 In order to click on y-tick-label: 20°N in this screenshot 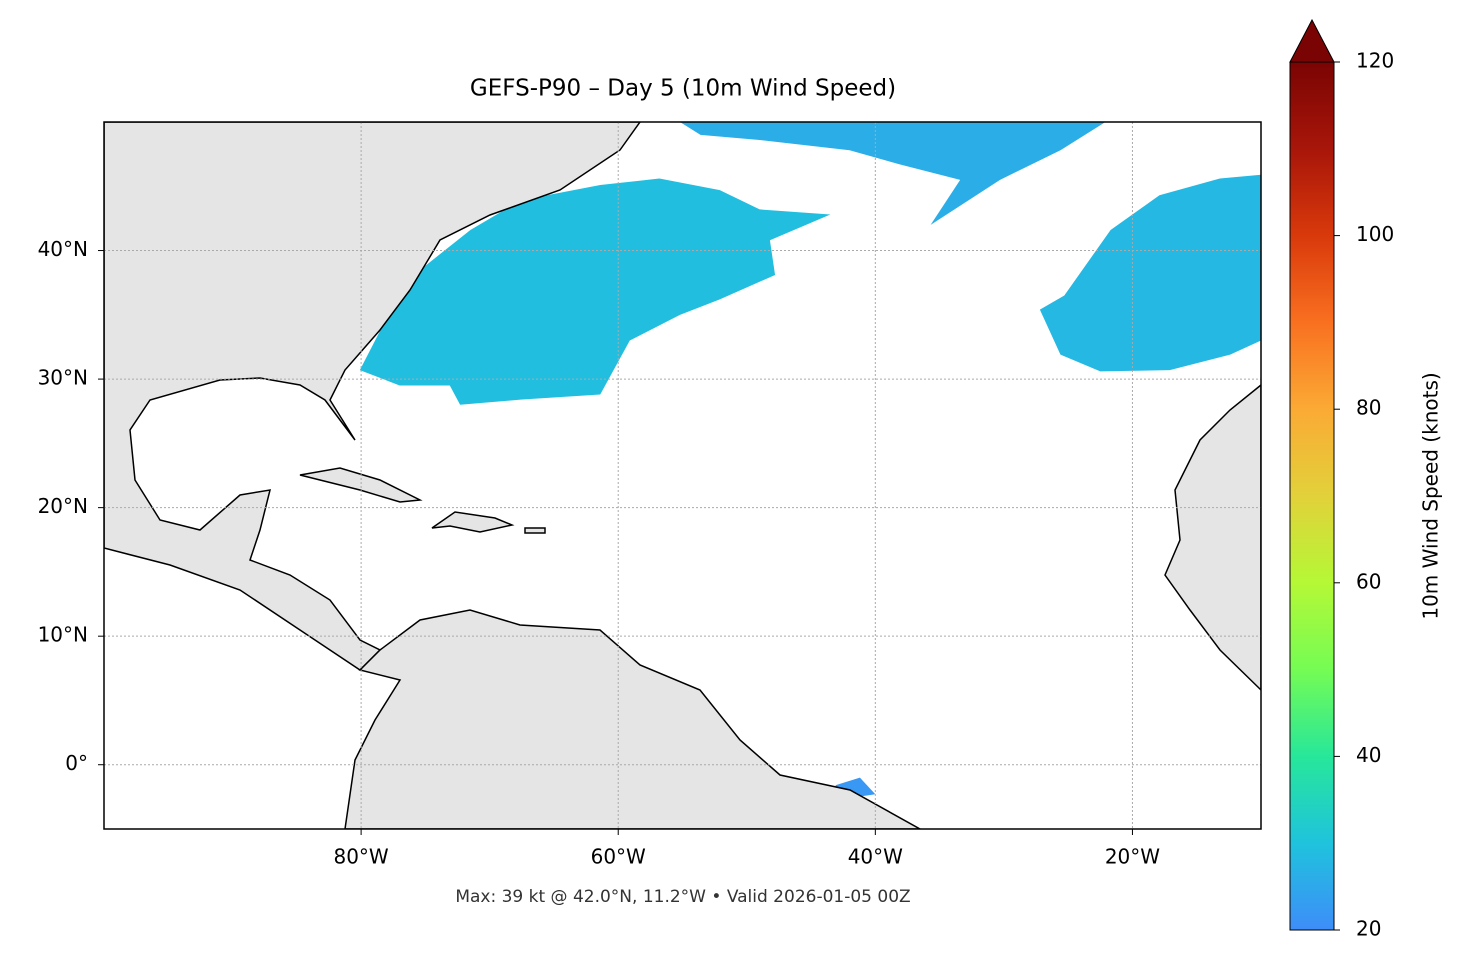, I will do `click(63, 506)`.